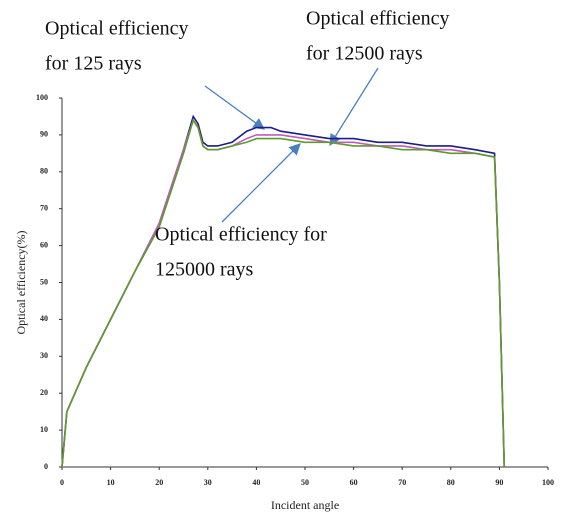 The width and height of the screenshot is (563, 519). What do you see at coordinates (44, 244) in the screenshot?
I see `y-tick-label: 60` at bounding box center [44, 244].